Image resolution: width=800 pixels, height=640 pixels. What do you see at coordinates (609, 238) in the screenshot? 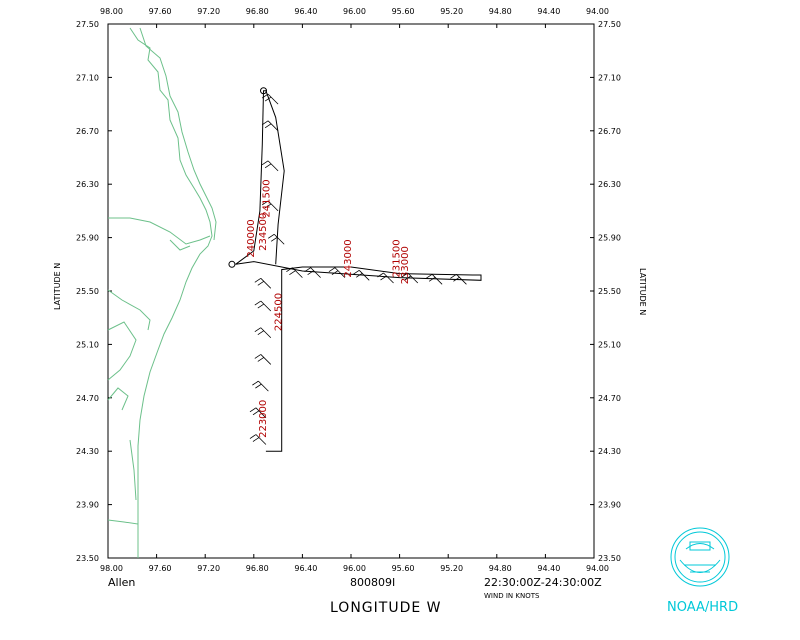
I see `lat-tick-right: 25.90` at bounding box center [609, 238].